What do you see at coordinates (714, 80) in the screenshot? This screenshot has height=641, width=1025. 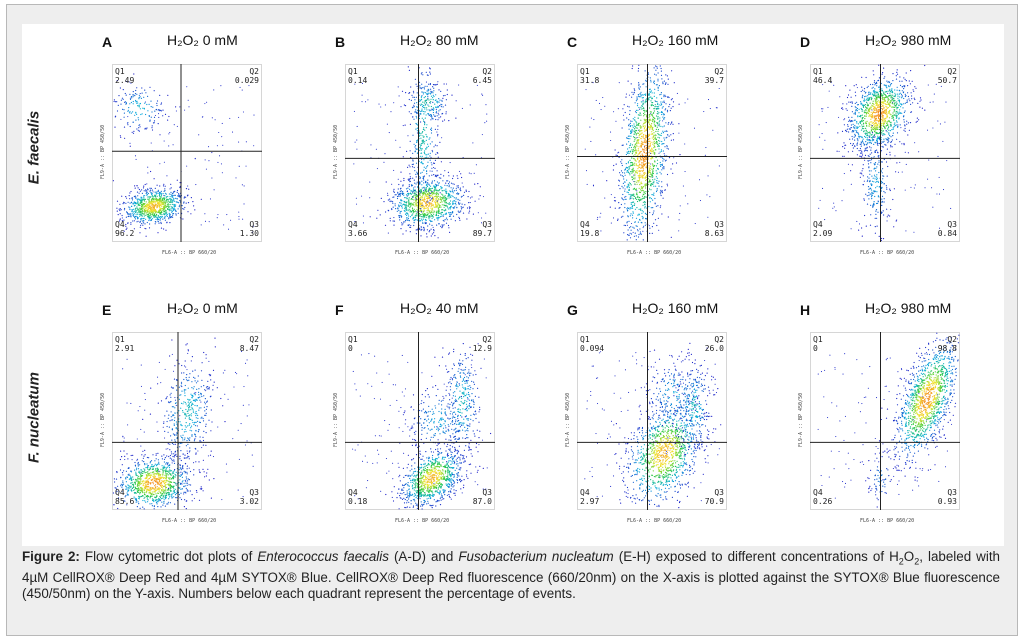 I see `quadrant-value: 39.7` at bounding box center [714, 80].